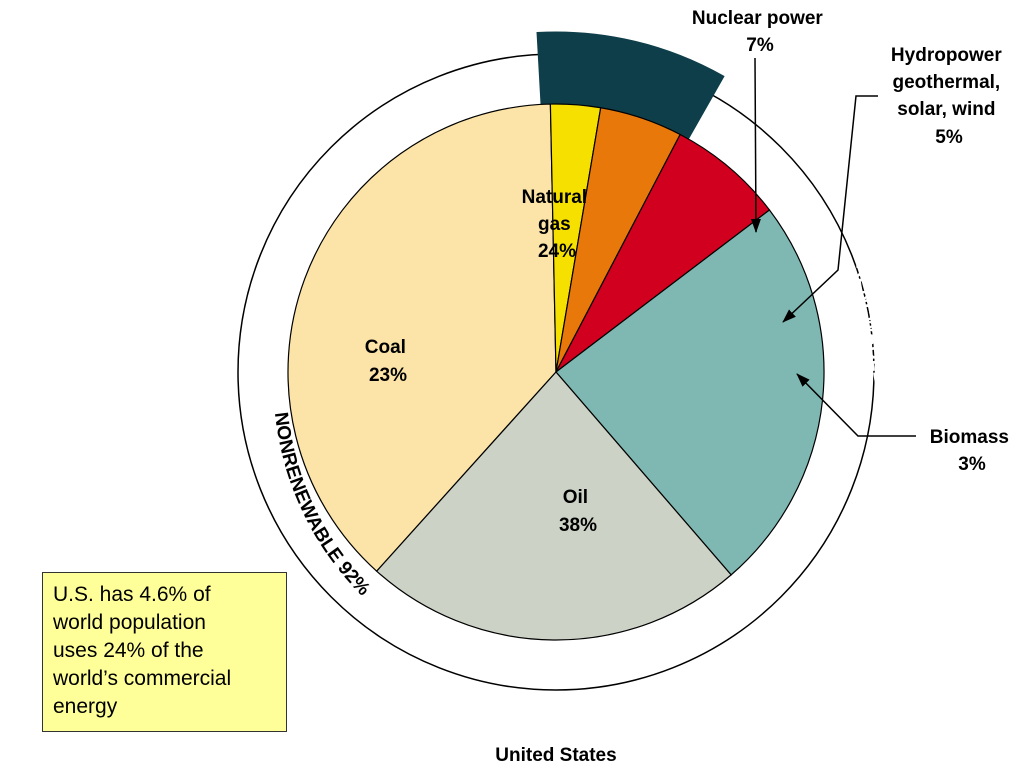 The image size is (1024, 768). I want to click on slice-label-gas: Natural gas 24%, so click(557, 224).